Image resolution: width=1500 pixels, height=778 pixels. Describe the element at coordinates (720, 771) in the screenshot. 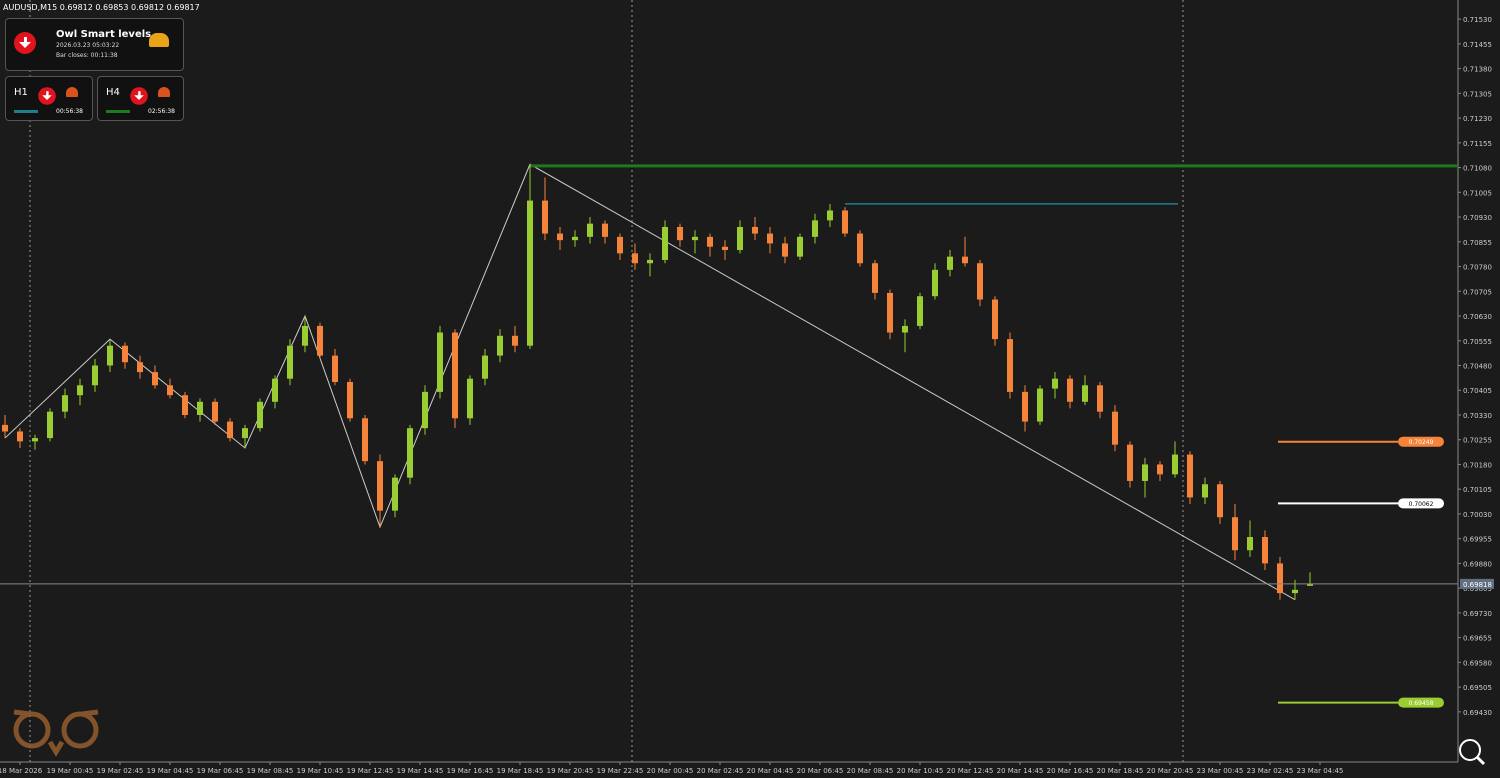

I see `x-tick-label: 20 Mar 02:45` at that location.